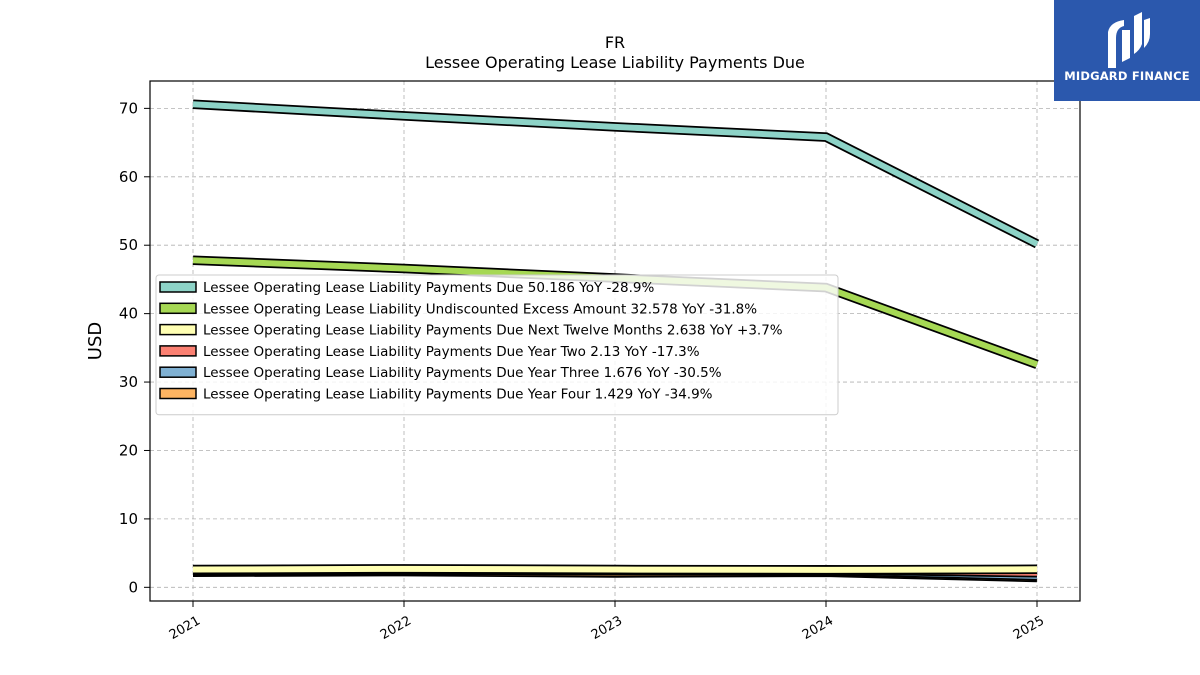 This screenshot has height=675, width=1200. Describe the element at coordinates (128, 450) in the screenshot. I see `y-tick-label: 20` at that location.